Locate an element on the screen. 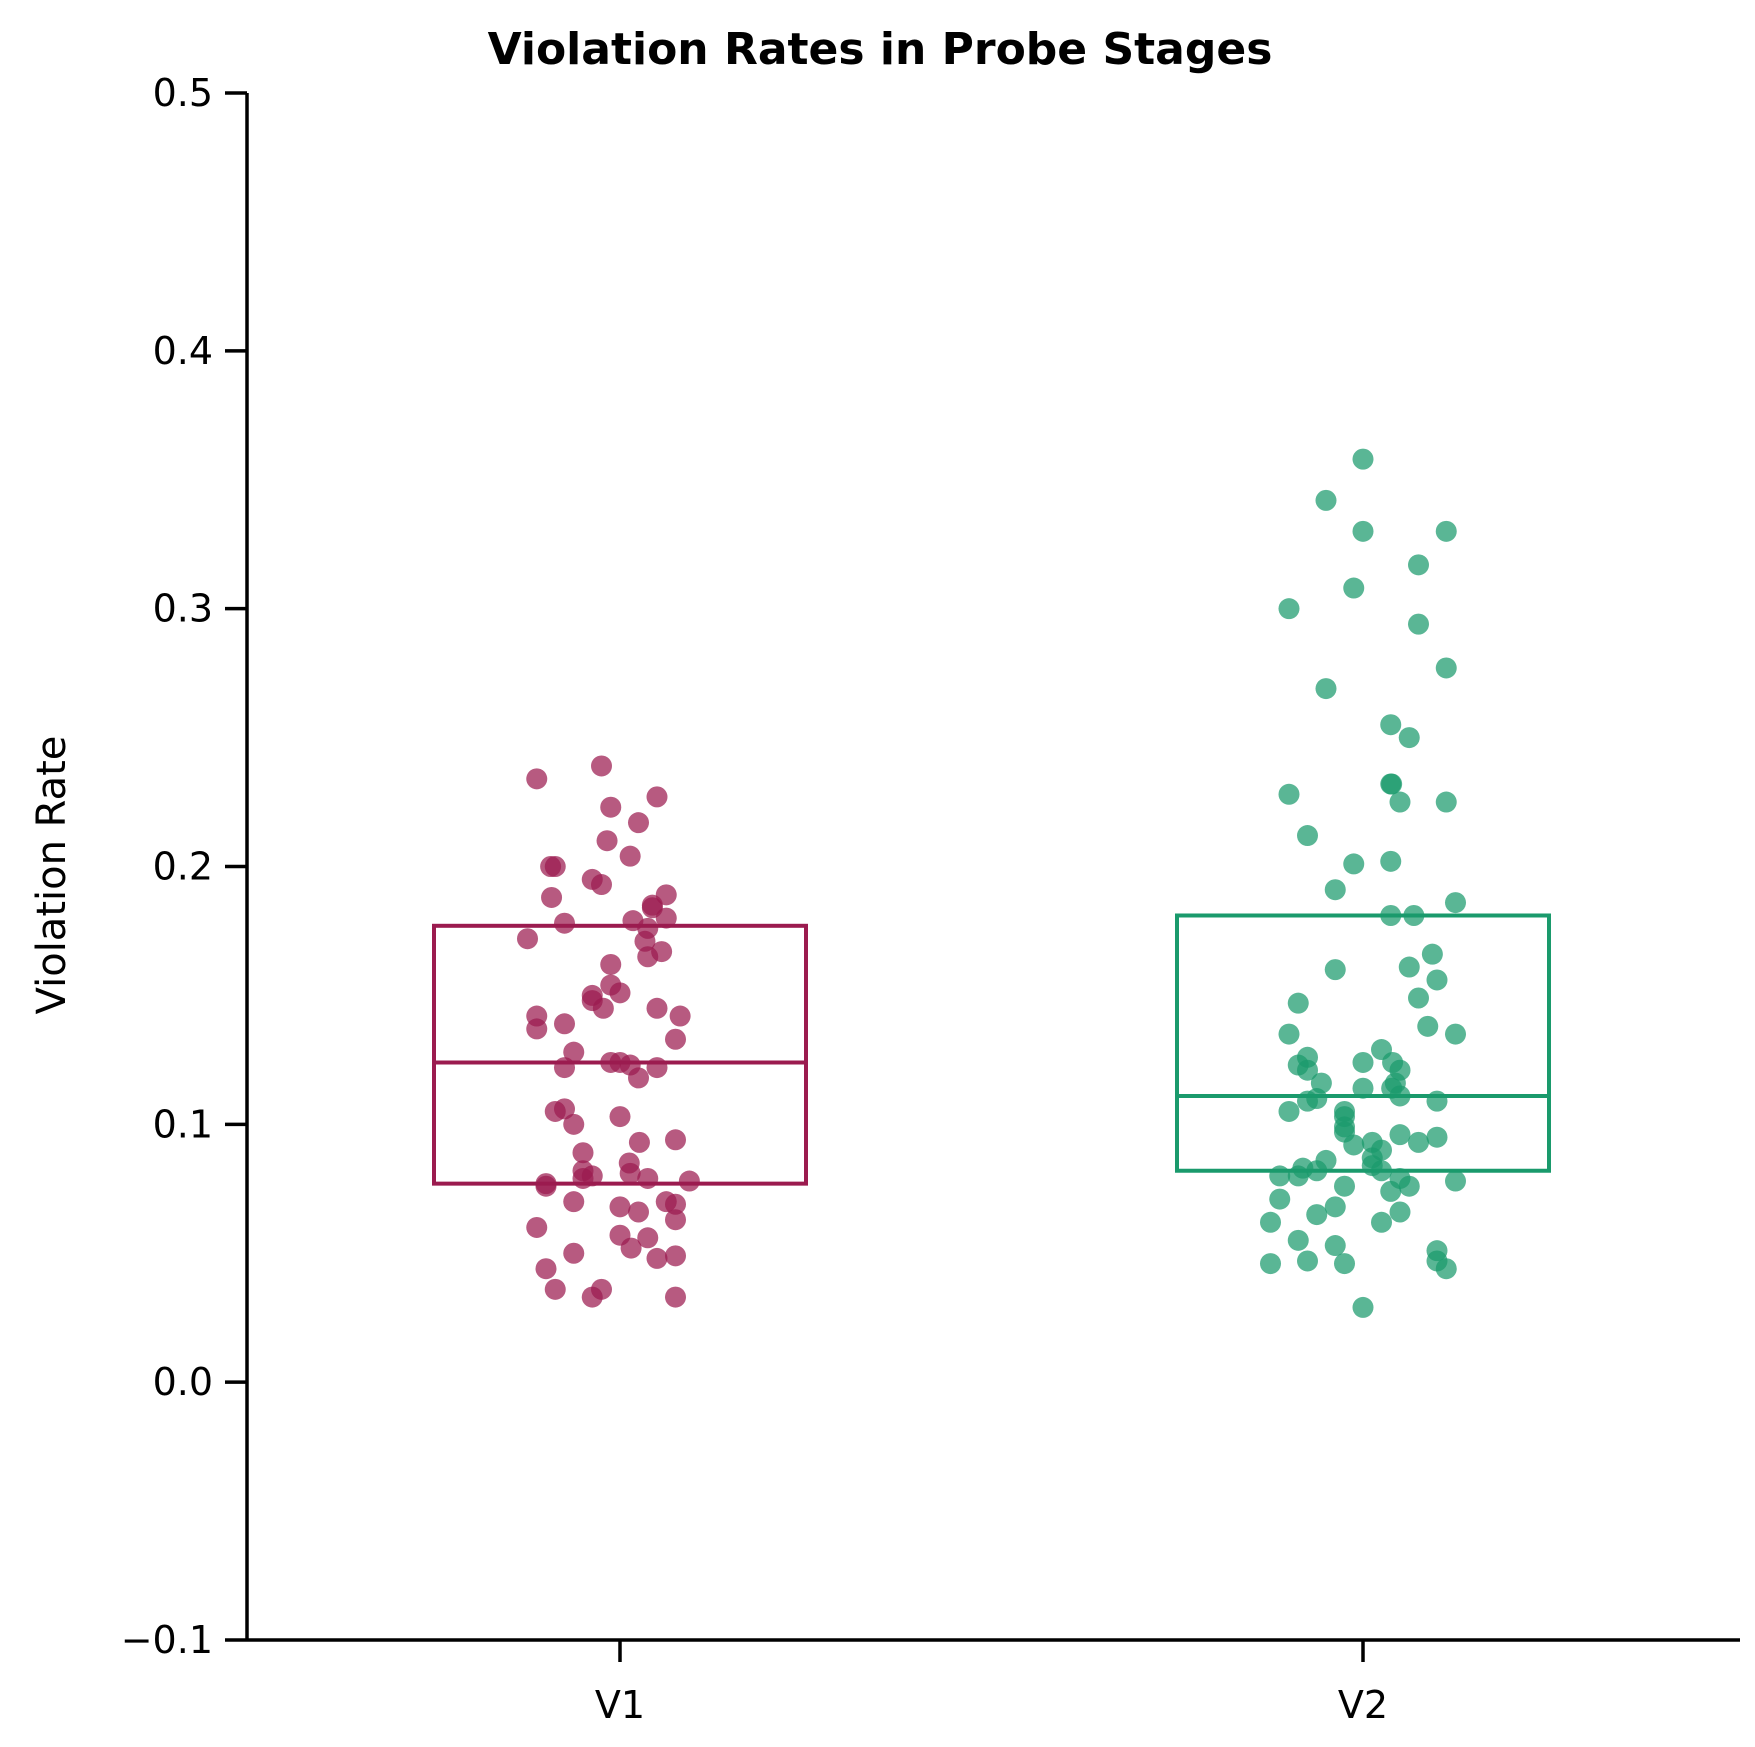  y-tick-label: 0.0 is located at coordinates (183, 1382).